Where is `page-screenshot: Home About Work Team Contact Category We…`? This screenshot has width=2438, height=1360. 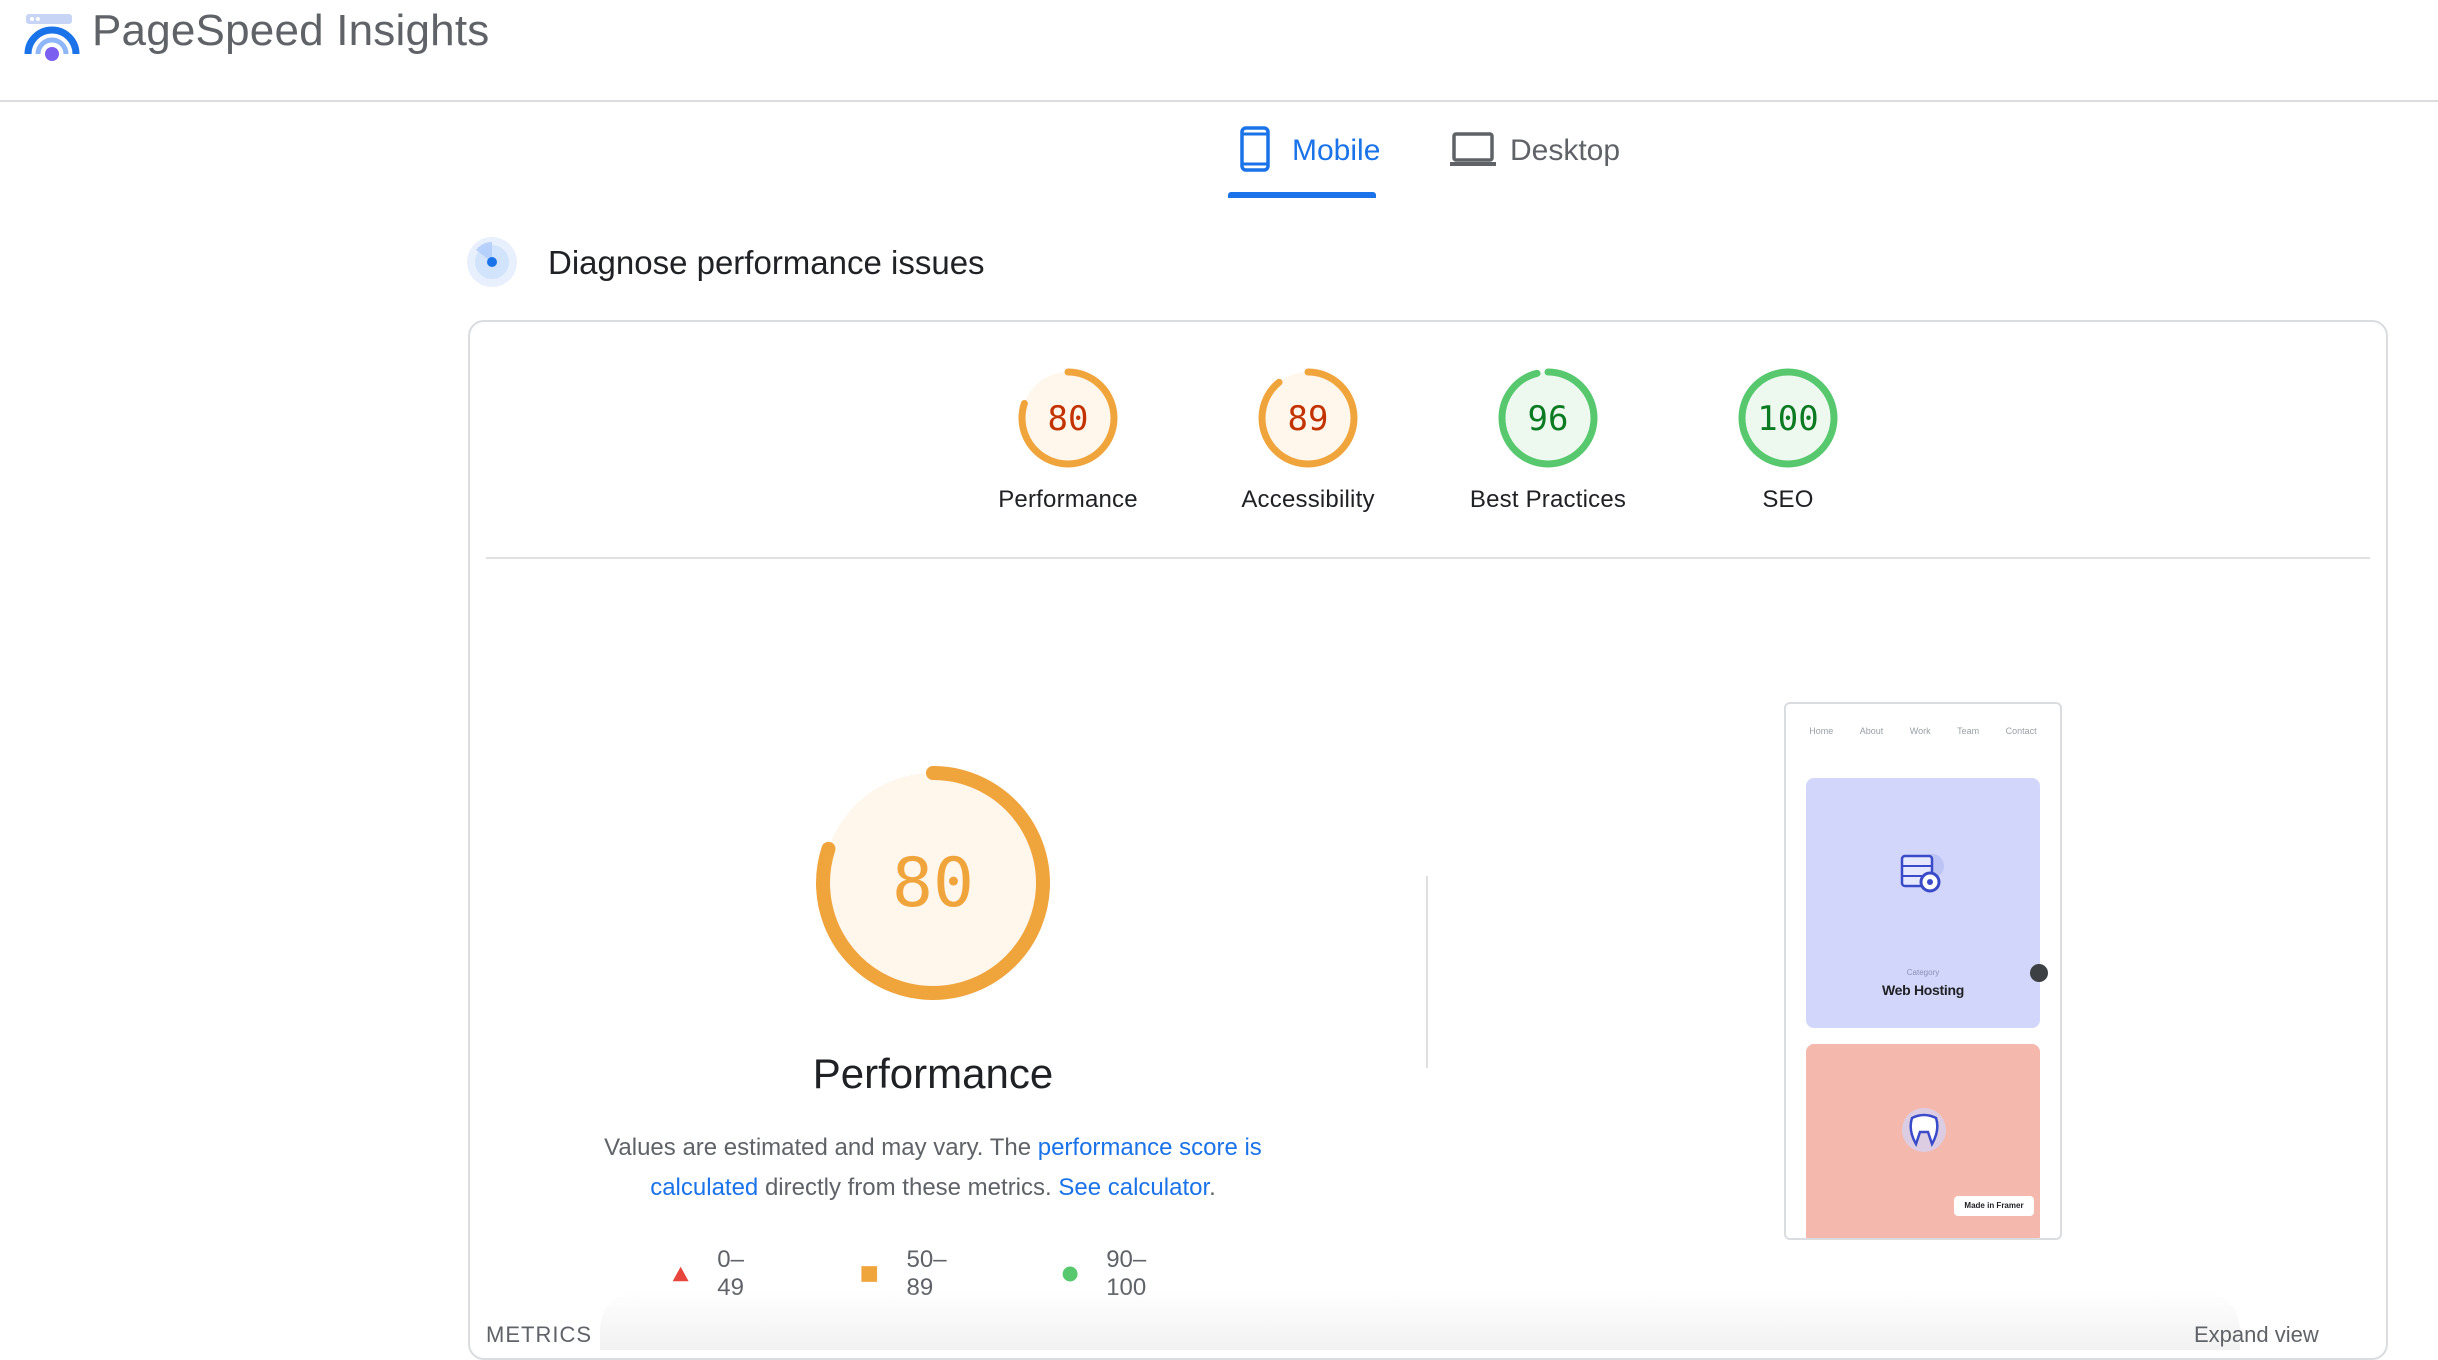
page-screenshot: Home About Work Team Contact Category We… is located at coordinates (1923, 971).